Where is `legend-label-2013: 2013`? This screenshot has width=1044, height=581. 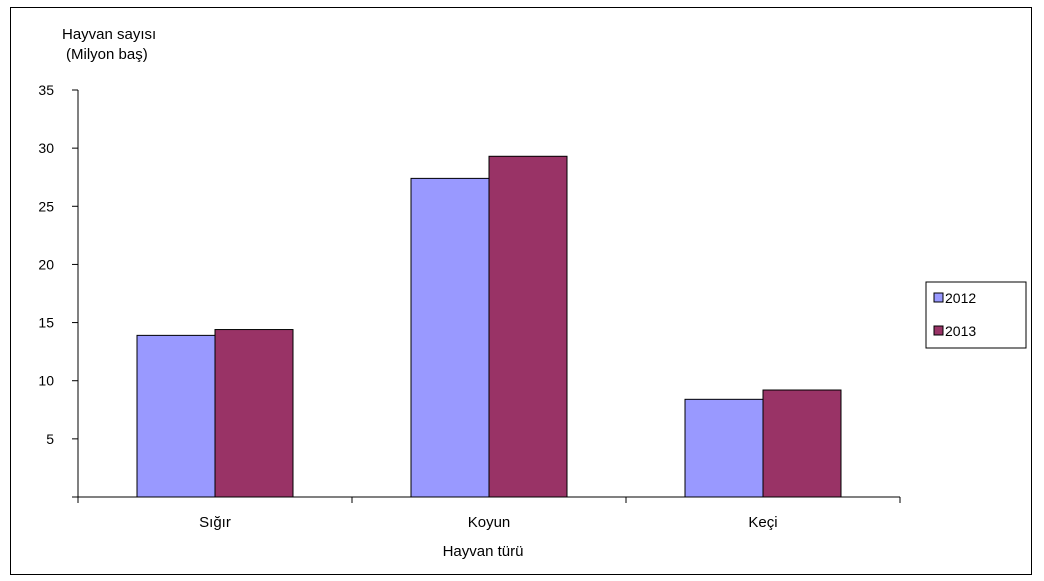
legend-label-2013: 2013 is located at coordinates (960, 331).